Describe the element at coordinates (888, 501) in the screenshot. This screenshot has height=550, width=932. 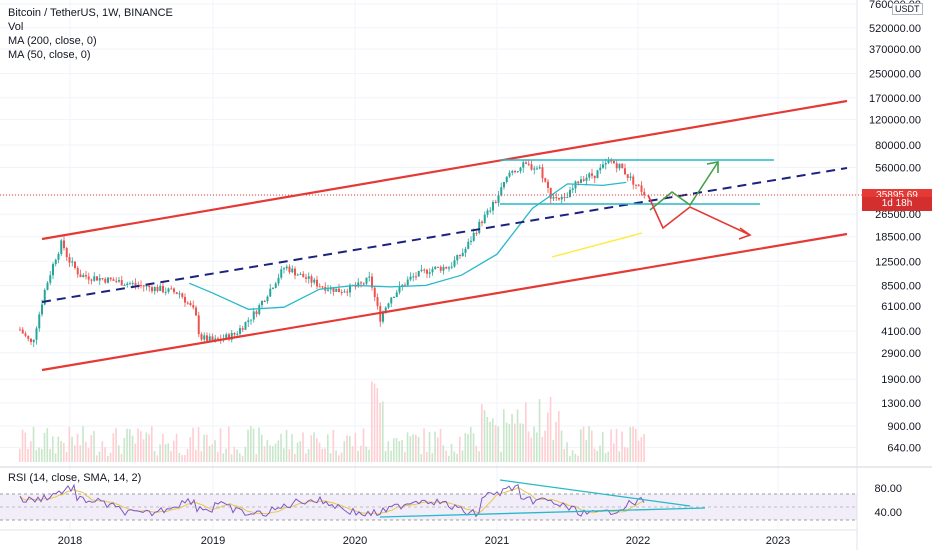
I see `rsi-axis: 80.00 40.00` at that location.